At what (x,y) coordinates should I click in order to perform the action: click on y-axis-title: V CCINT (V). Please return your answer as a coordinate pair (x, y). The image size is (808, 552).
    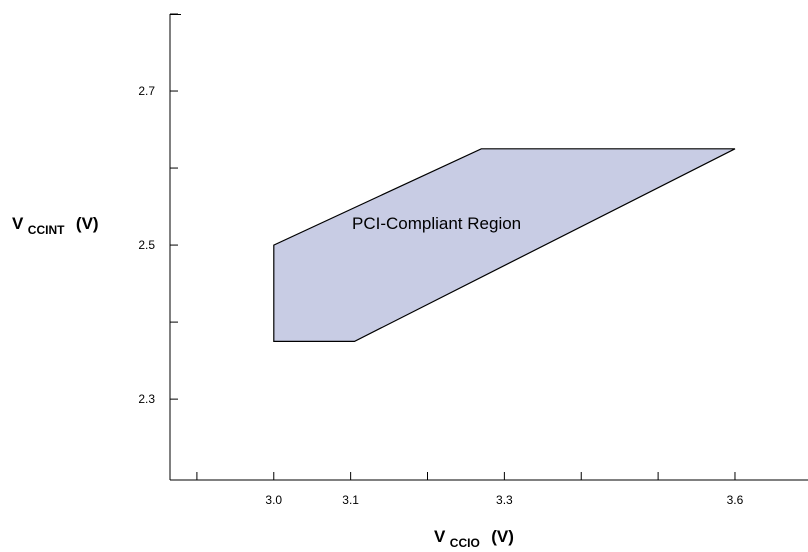
    Looking at the image, I should click on (55, 226).